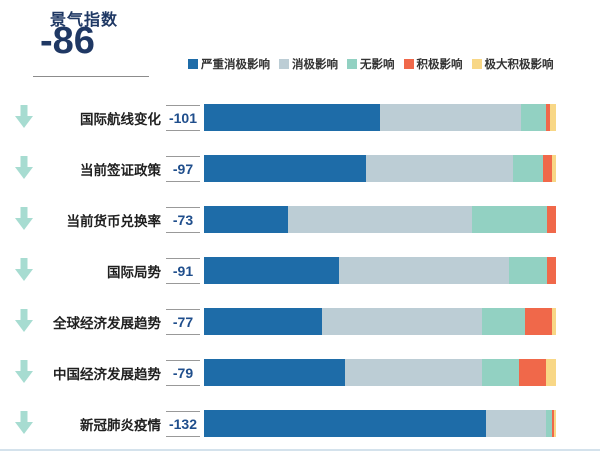  I want to click on chart-row: 全球经济发展趋势 -77, so click(300, 321).